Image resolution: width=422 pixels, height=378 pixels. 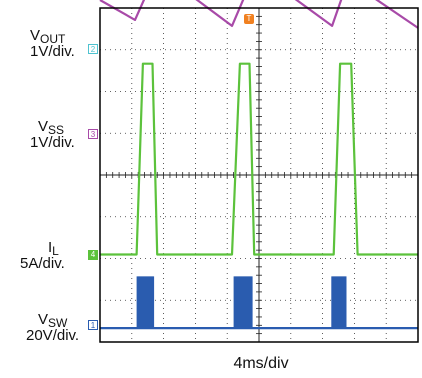 I want to click on vout-scale: 1V/div., so click(x=52, y=51).